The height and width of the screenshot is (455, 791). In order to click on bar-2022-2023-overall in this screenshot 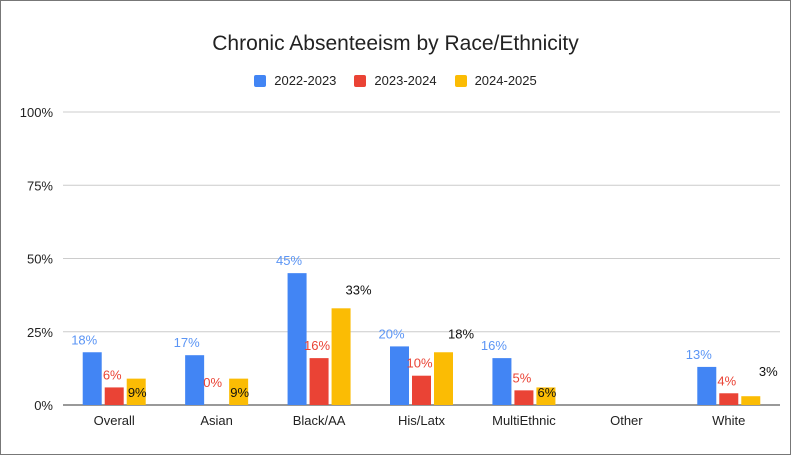, I will do `click(92, 378)`.